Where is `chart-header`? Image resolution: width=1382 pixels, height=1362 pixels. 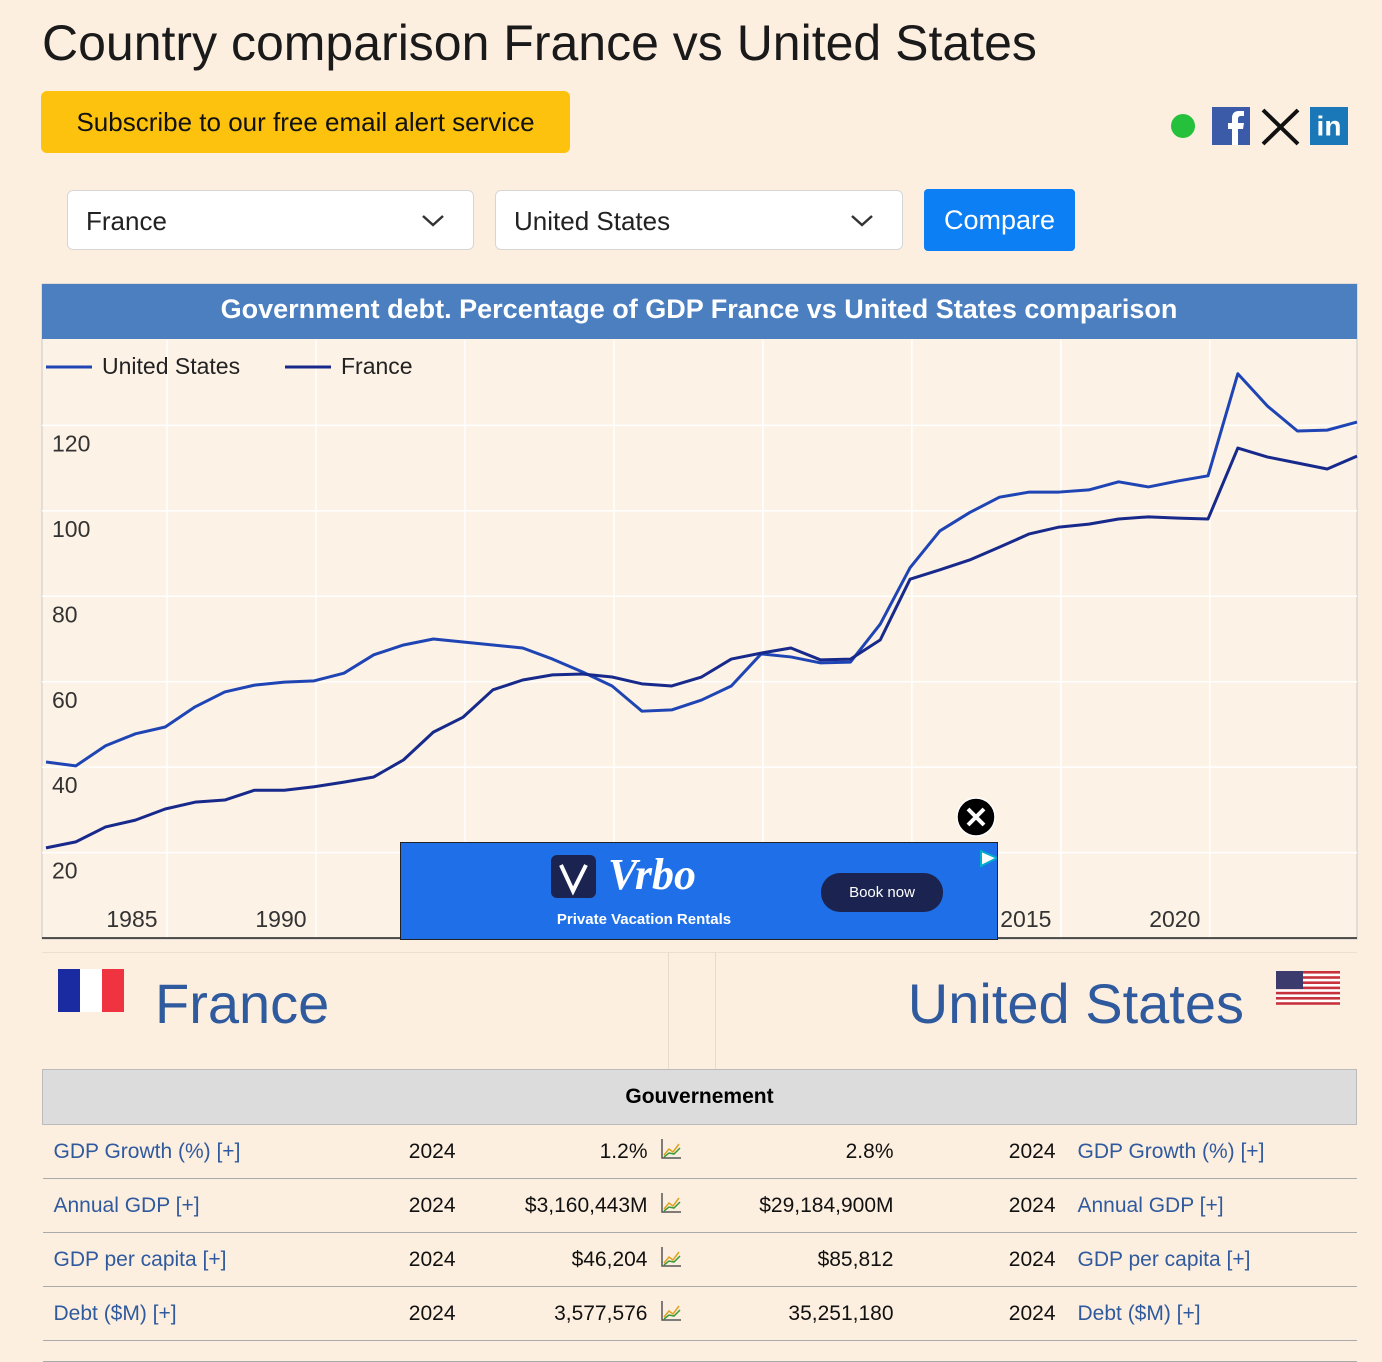 chart-header is located at coordinates (699, 311).